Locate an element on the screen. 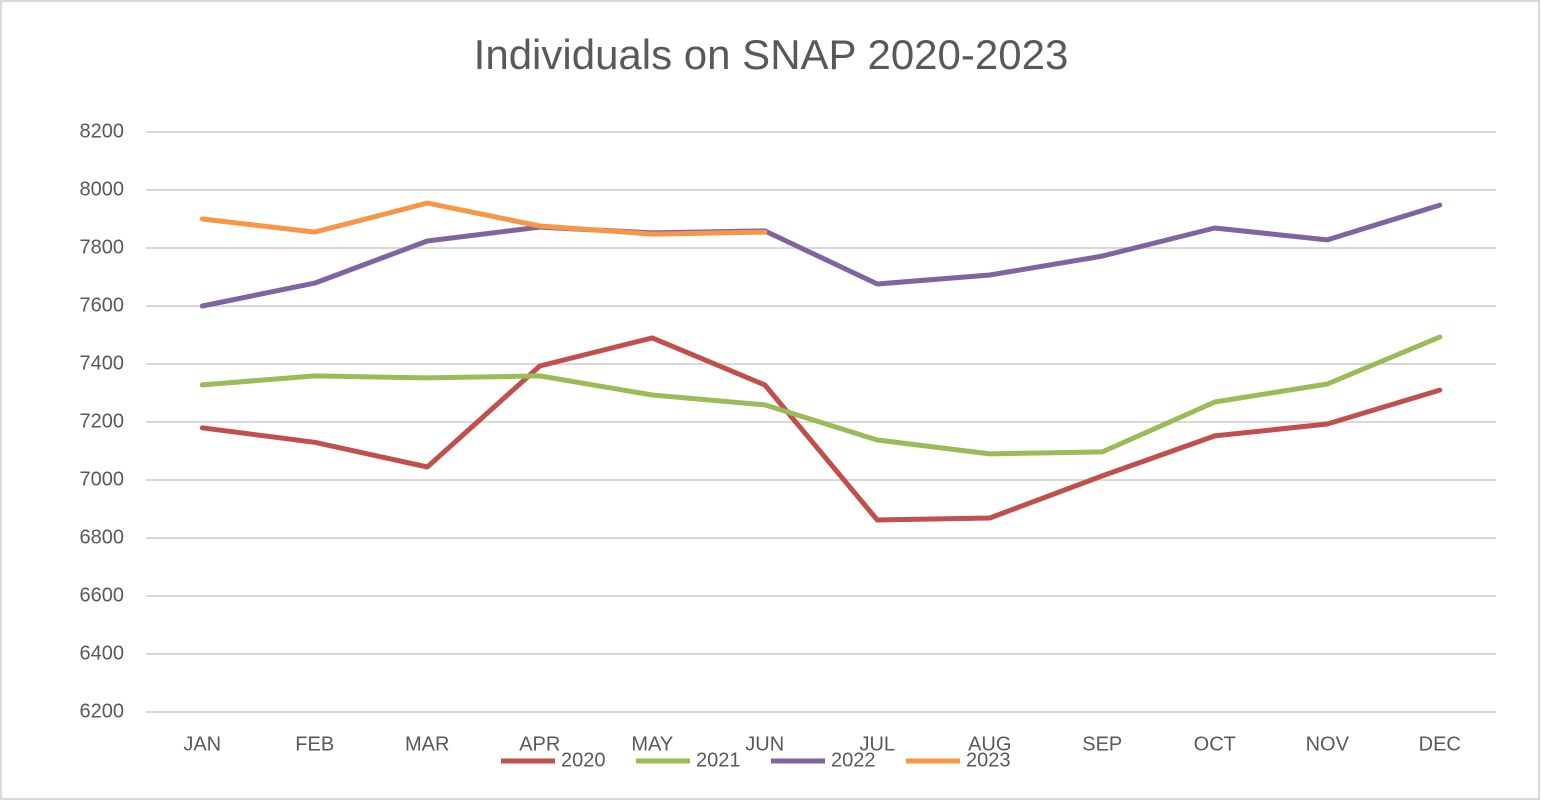 The height and width of the screenshot is (802, 1542). y-tick-label: 7600 is located at coordinates (102, 305).